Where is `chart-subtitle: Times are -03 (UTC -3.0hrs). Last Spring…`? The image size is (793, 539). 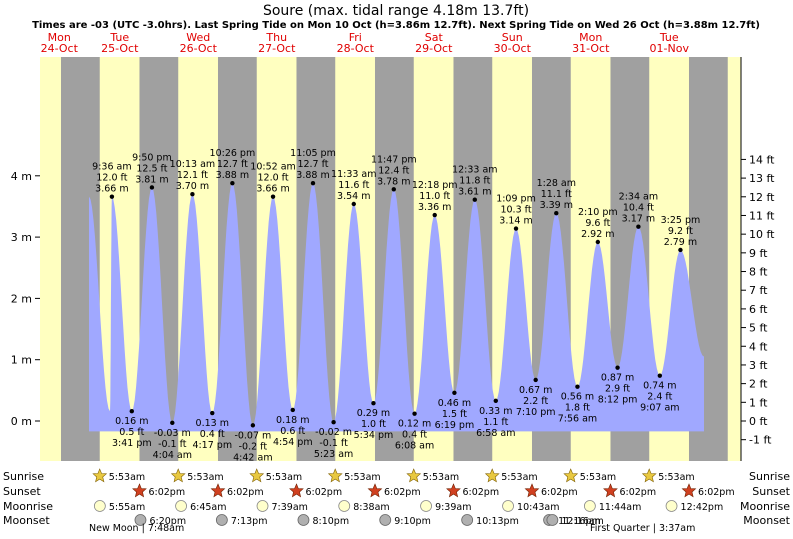
chart-subtitle: Times are -03 (UTC -3.0hrs). Last Spring… is located at coordinates (396, 25).